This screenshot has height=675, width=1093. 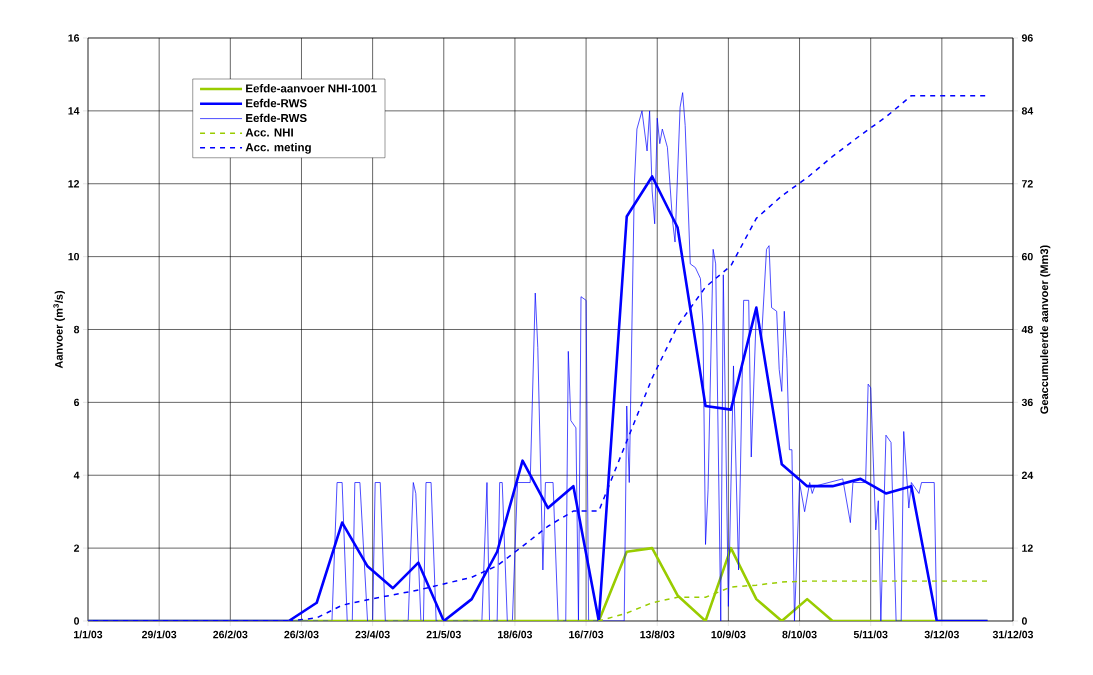 What do you see at coordinates (728, 634) in the screenshot?
I see `x-tick-label: 10/9/03` at bounding box center [728, 634].